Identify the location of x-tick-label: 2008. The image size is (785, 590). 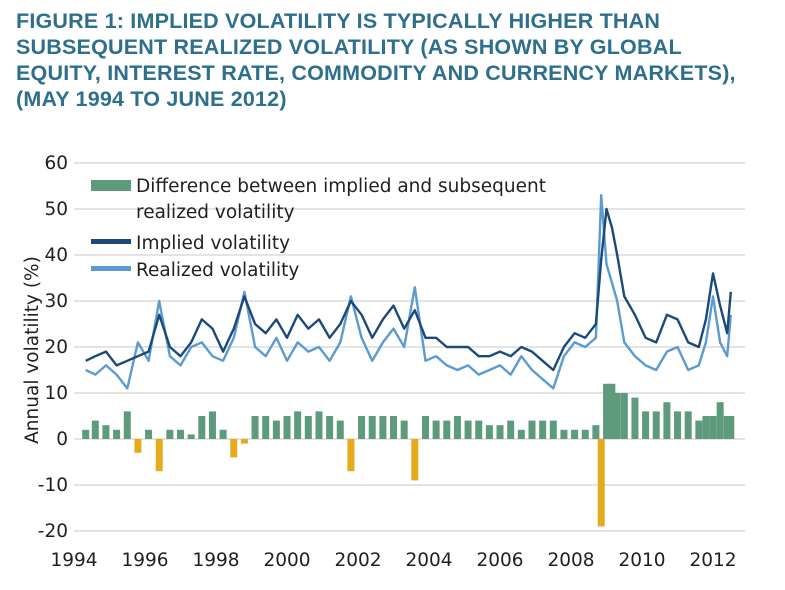
(570, 560).